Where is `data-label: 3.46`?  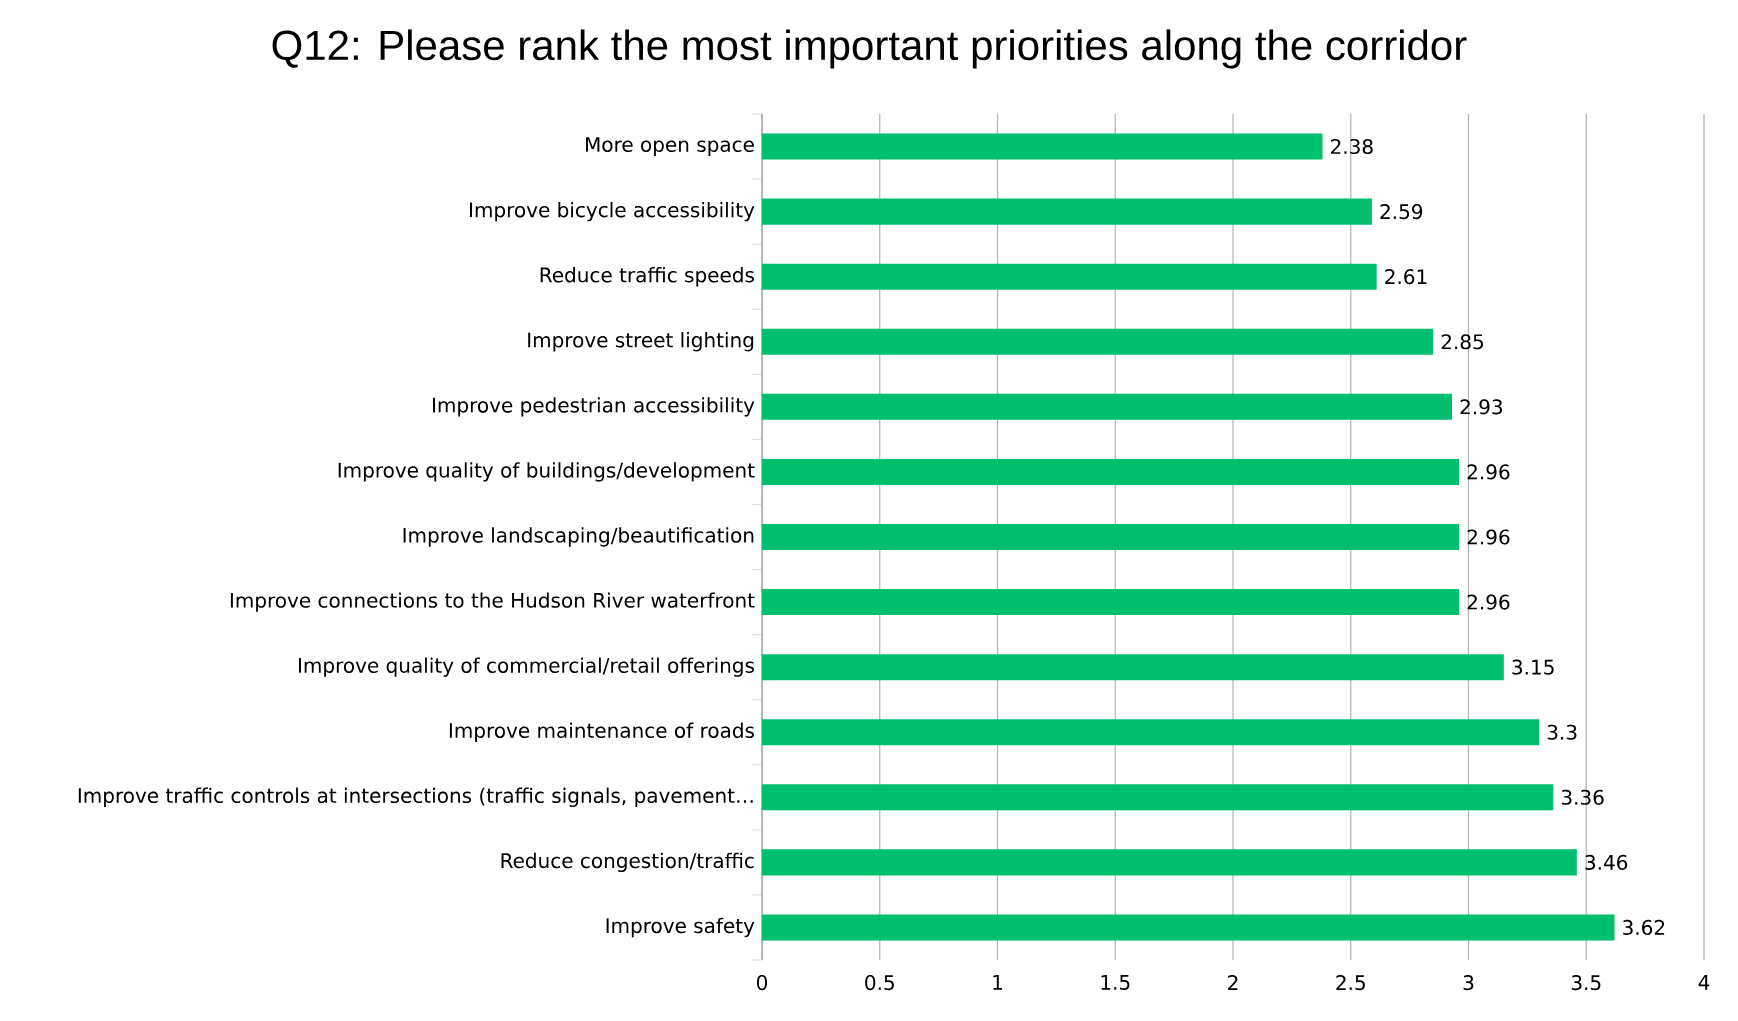 data-label: 3.46 is located at coordinates (1606, 862).